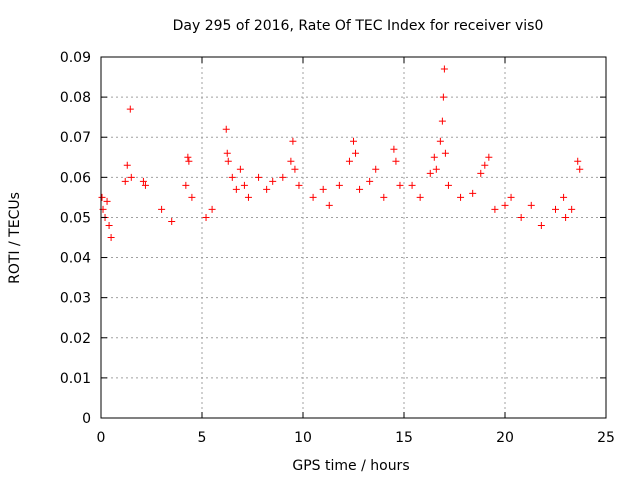 Image resolution: width=640 pixels, height=480 pixels. I want to click on y-tick-label: 0.08, so click(75, 98).